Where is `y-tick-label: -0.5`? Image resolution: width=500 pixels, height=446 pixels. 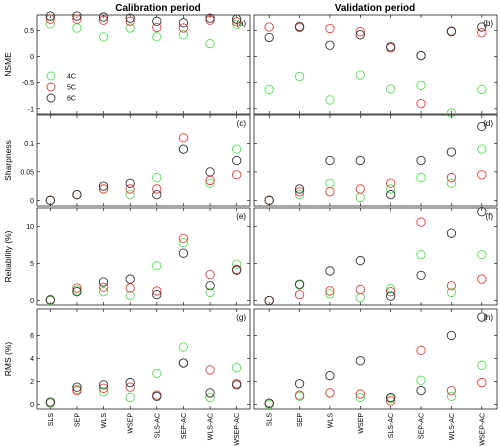
y-tick-label: -0.5 is located at coordinates (28, 83).